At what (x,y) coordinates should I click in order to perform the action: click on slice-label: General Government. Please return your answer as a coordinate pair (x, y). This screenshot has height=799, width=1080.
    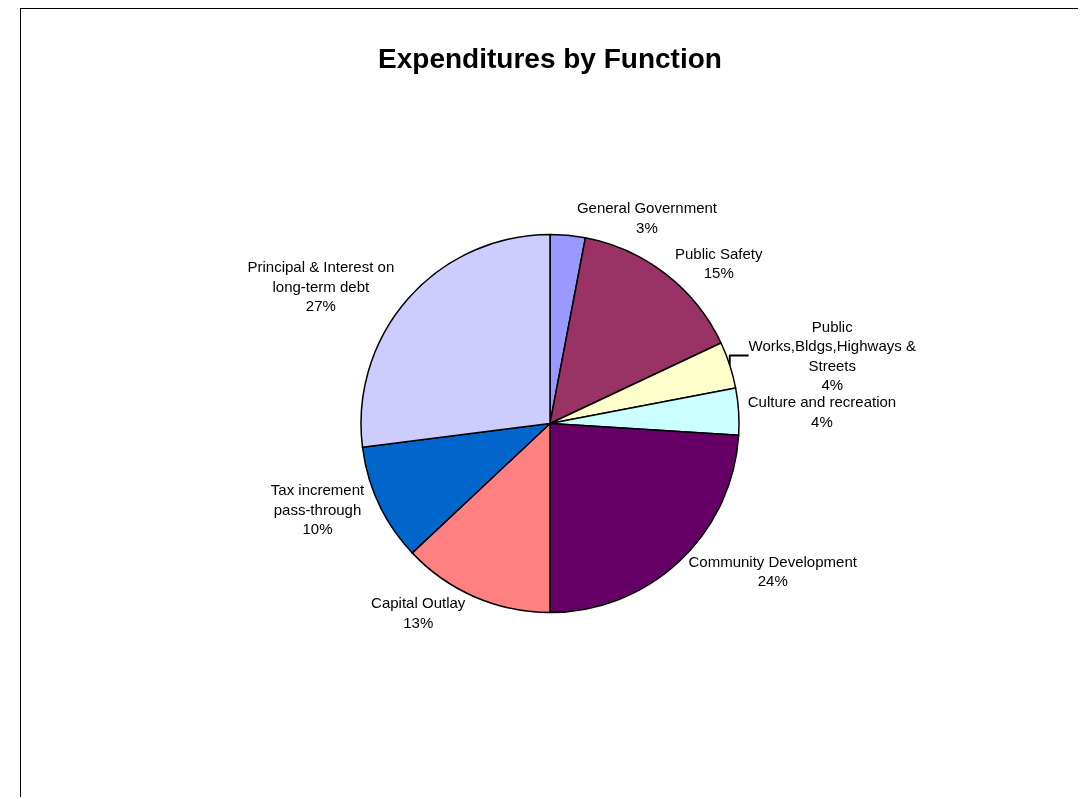
    Looking at the image, I should click on (647, 207).